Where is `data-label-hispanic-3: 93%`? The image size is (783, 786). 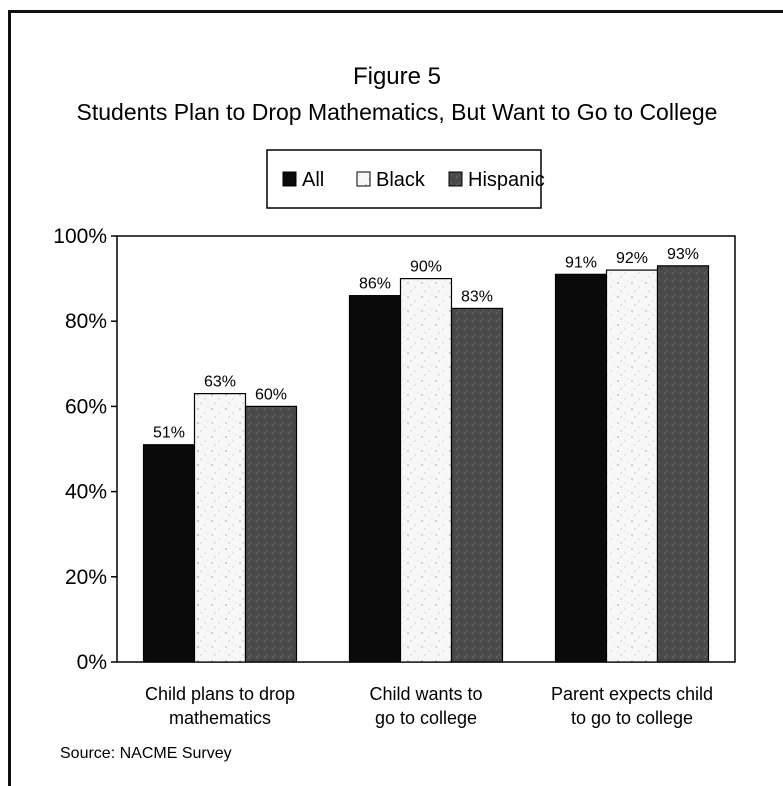
data-label-hispanic-3: 93% is located at coordinates (683, 254).